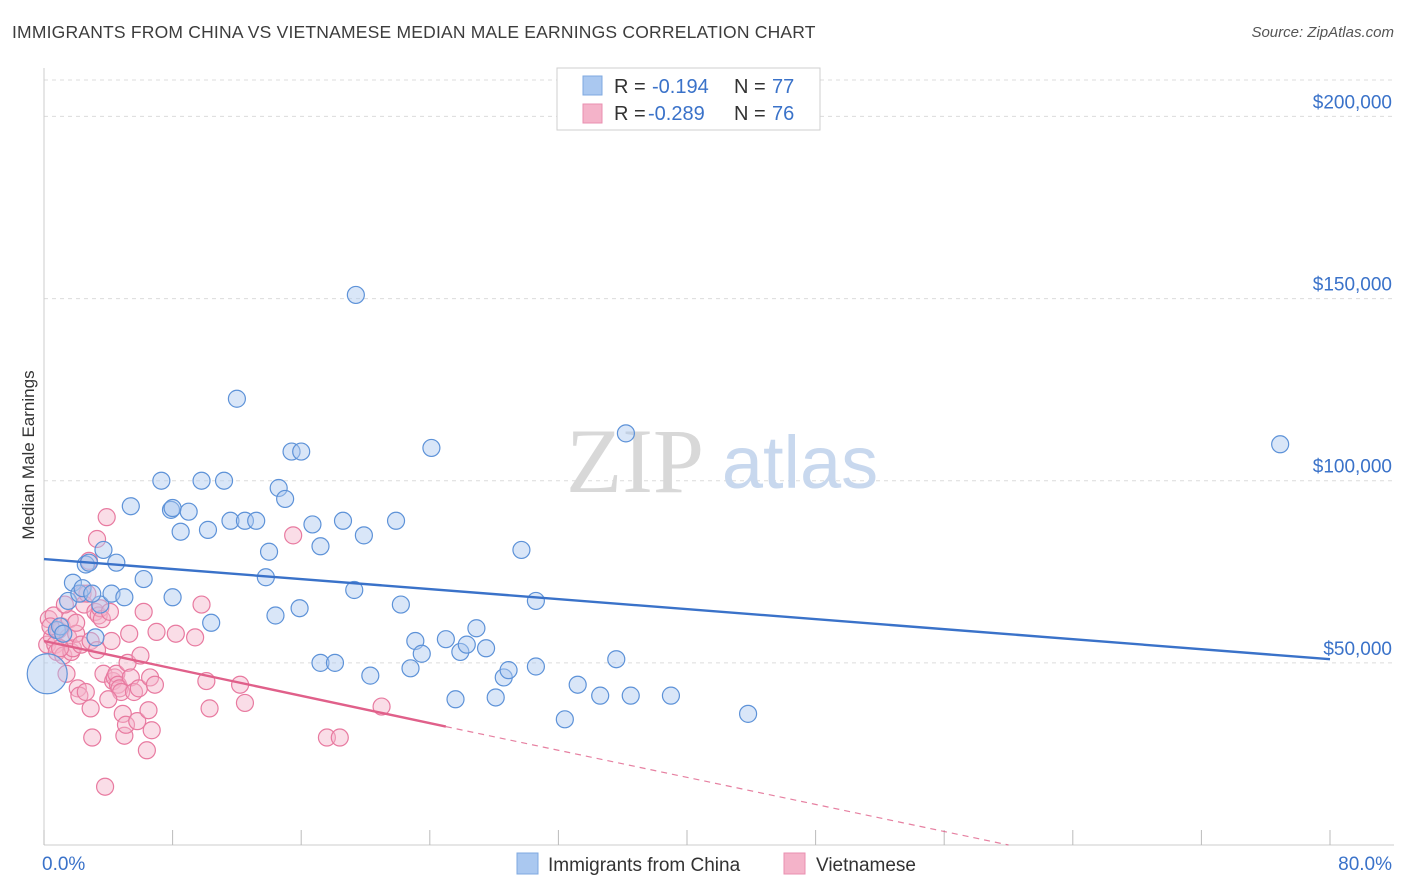 The image size is (1406, 892). Describe the element at coordinates (866, 865) in the screenshot. I see `bottom-legend-label-vietnamese: Vietnamese` at that location.